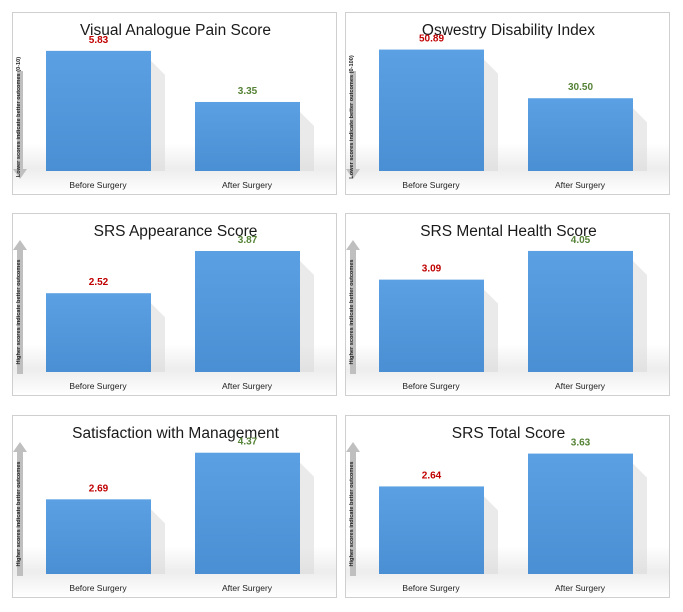  What do you see at coordinates (508, 433) in the screenshot?
I see `chart-title: SRS Total Score` at bounding box center [508, 433].